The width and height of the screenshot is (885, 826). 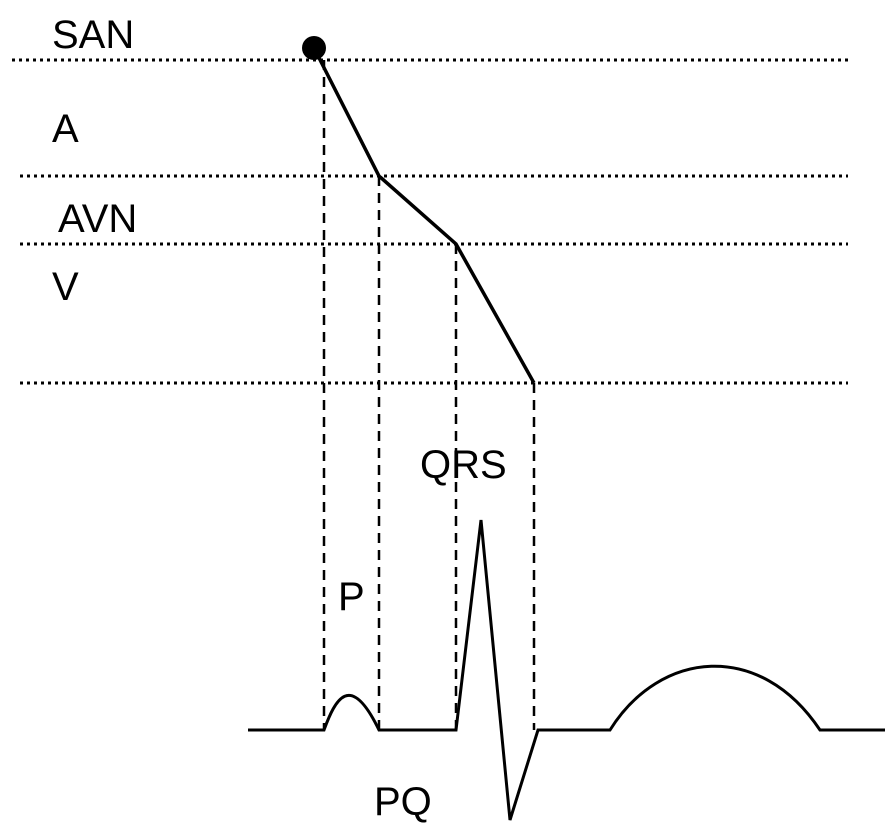 I want to click on san-dot, so click(x=314, y=48).